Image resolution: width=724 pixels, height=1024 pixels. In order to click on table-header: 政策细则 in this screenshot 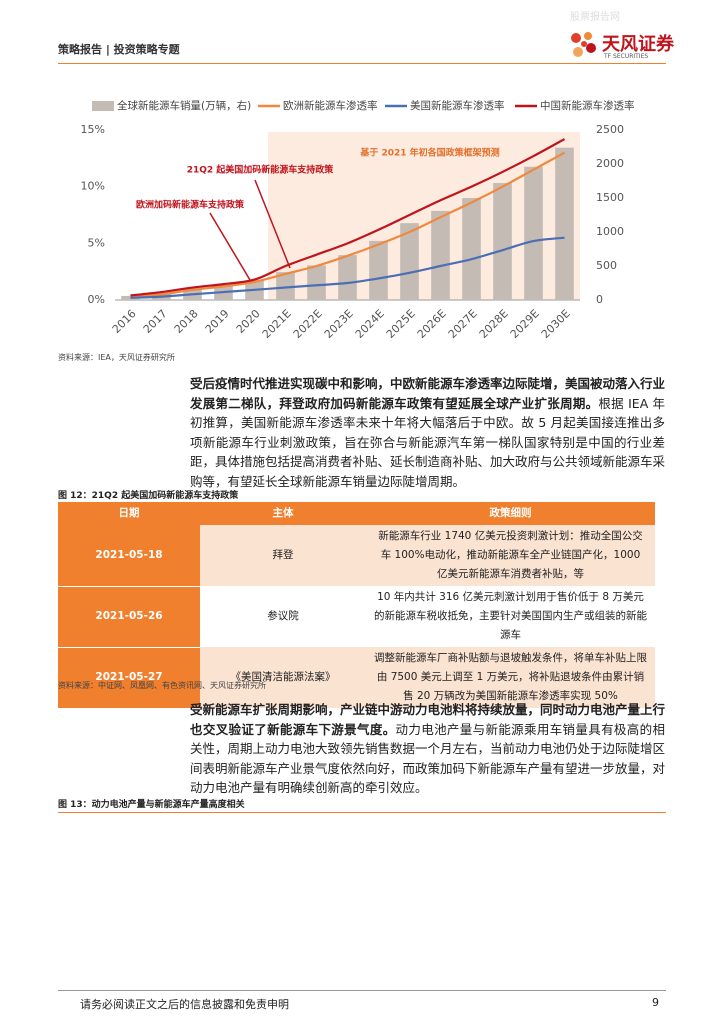, I will do `click(510, 513)`.